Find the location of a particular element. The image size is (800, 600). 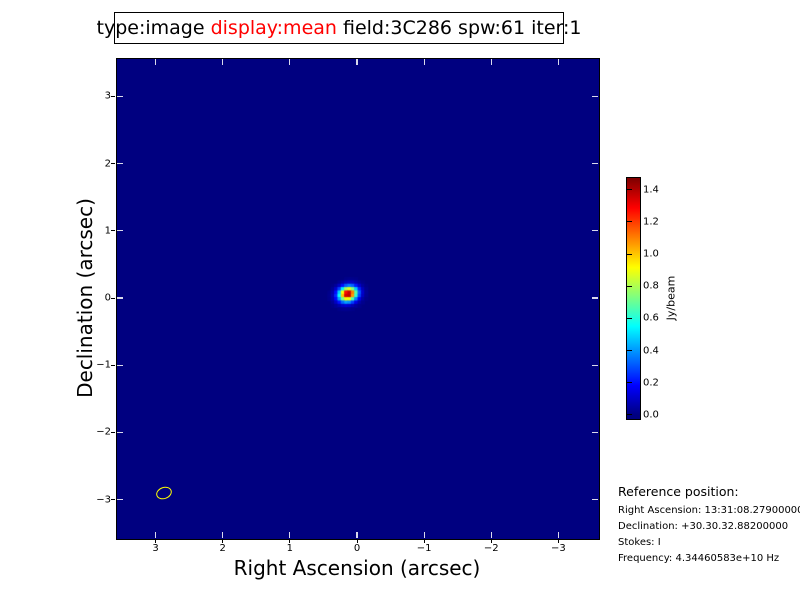

x-tick-label: 0 is located at coordinates (357, 548).